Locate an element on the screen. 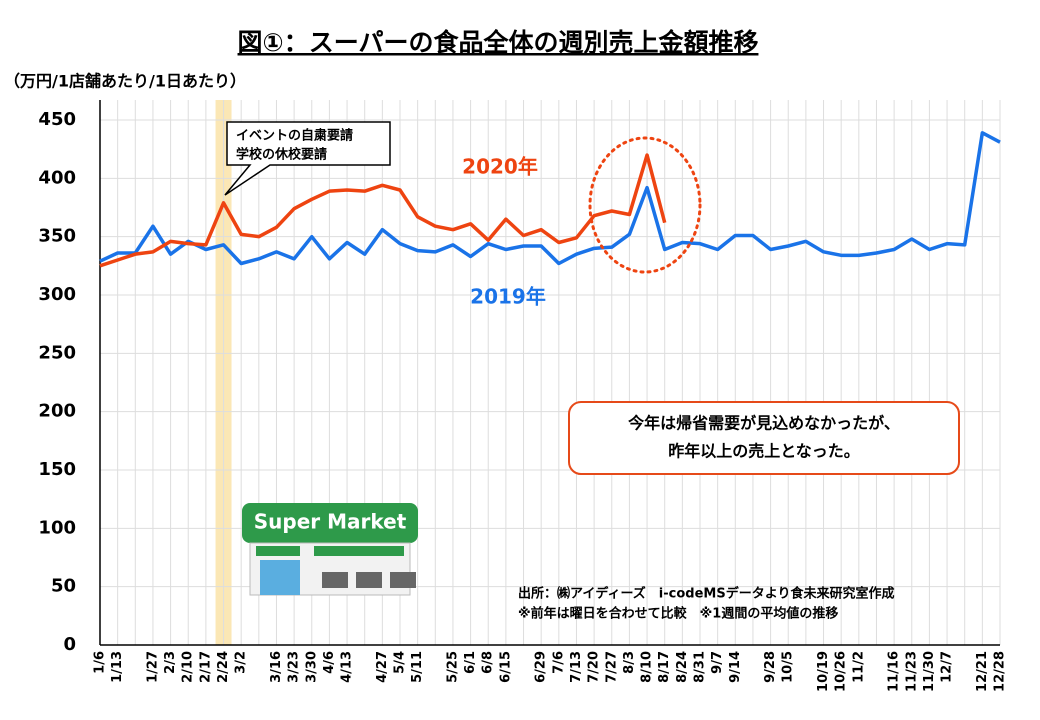  x-tick-label: 7/6 is located at coordinates (558, 662).